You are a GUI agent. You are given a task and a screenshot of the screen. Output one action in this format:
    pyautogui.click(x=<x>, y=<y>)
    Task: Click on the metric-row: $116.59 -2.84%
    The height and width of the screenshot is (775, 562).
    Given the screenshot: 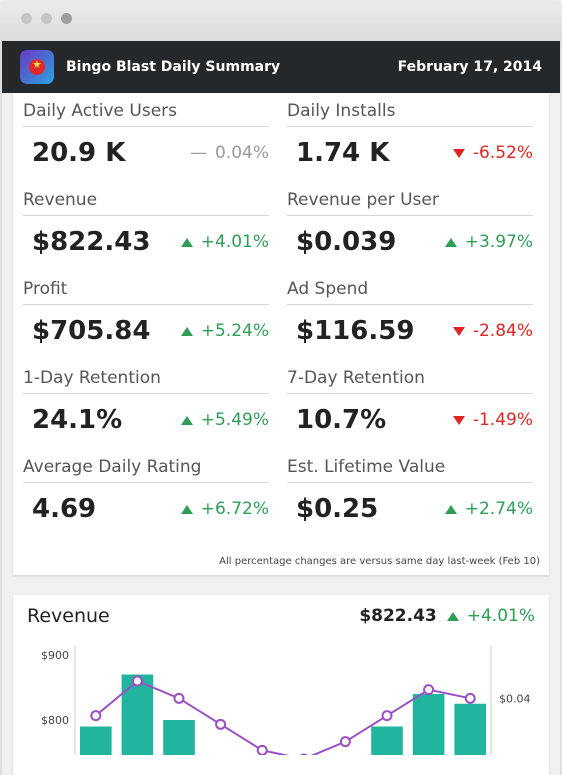 What is the action you would take?
    pyautogui.click(x=410, y=329)
    